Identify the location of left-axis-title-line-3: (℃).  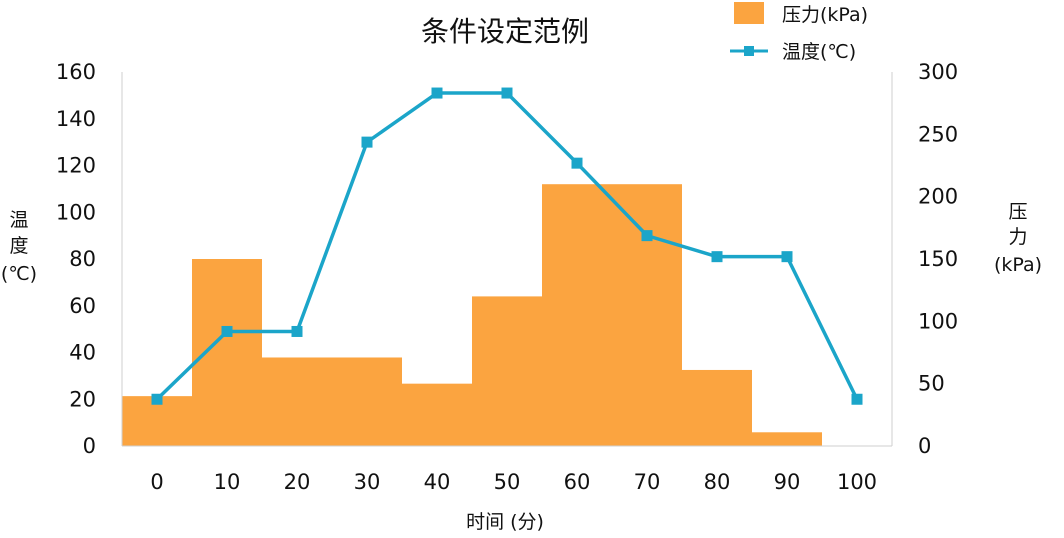
(19, 274).